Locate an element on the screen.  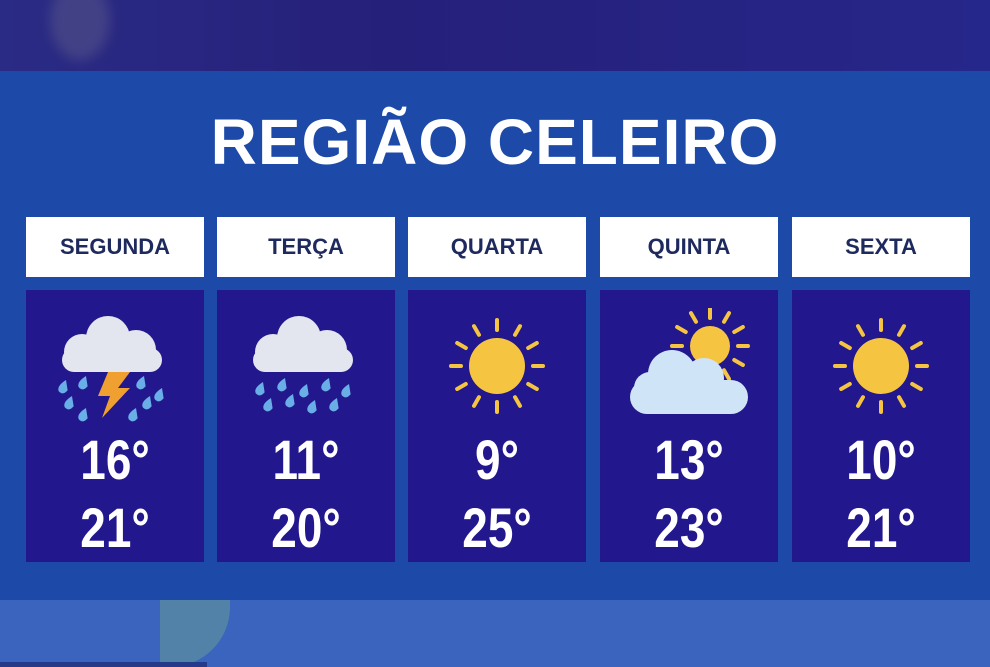
day-name: SEGUNDA is located at coordinates (114, 246).